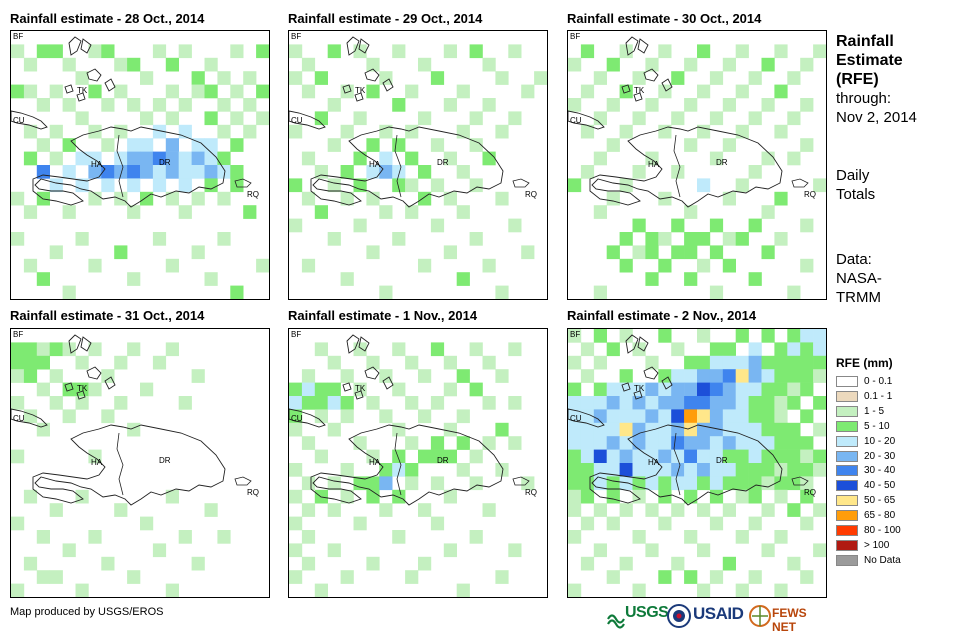 This screenshot has width=970, height=635. I want to click on island-outline, so click(632, 93).